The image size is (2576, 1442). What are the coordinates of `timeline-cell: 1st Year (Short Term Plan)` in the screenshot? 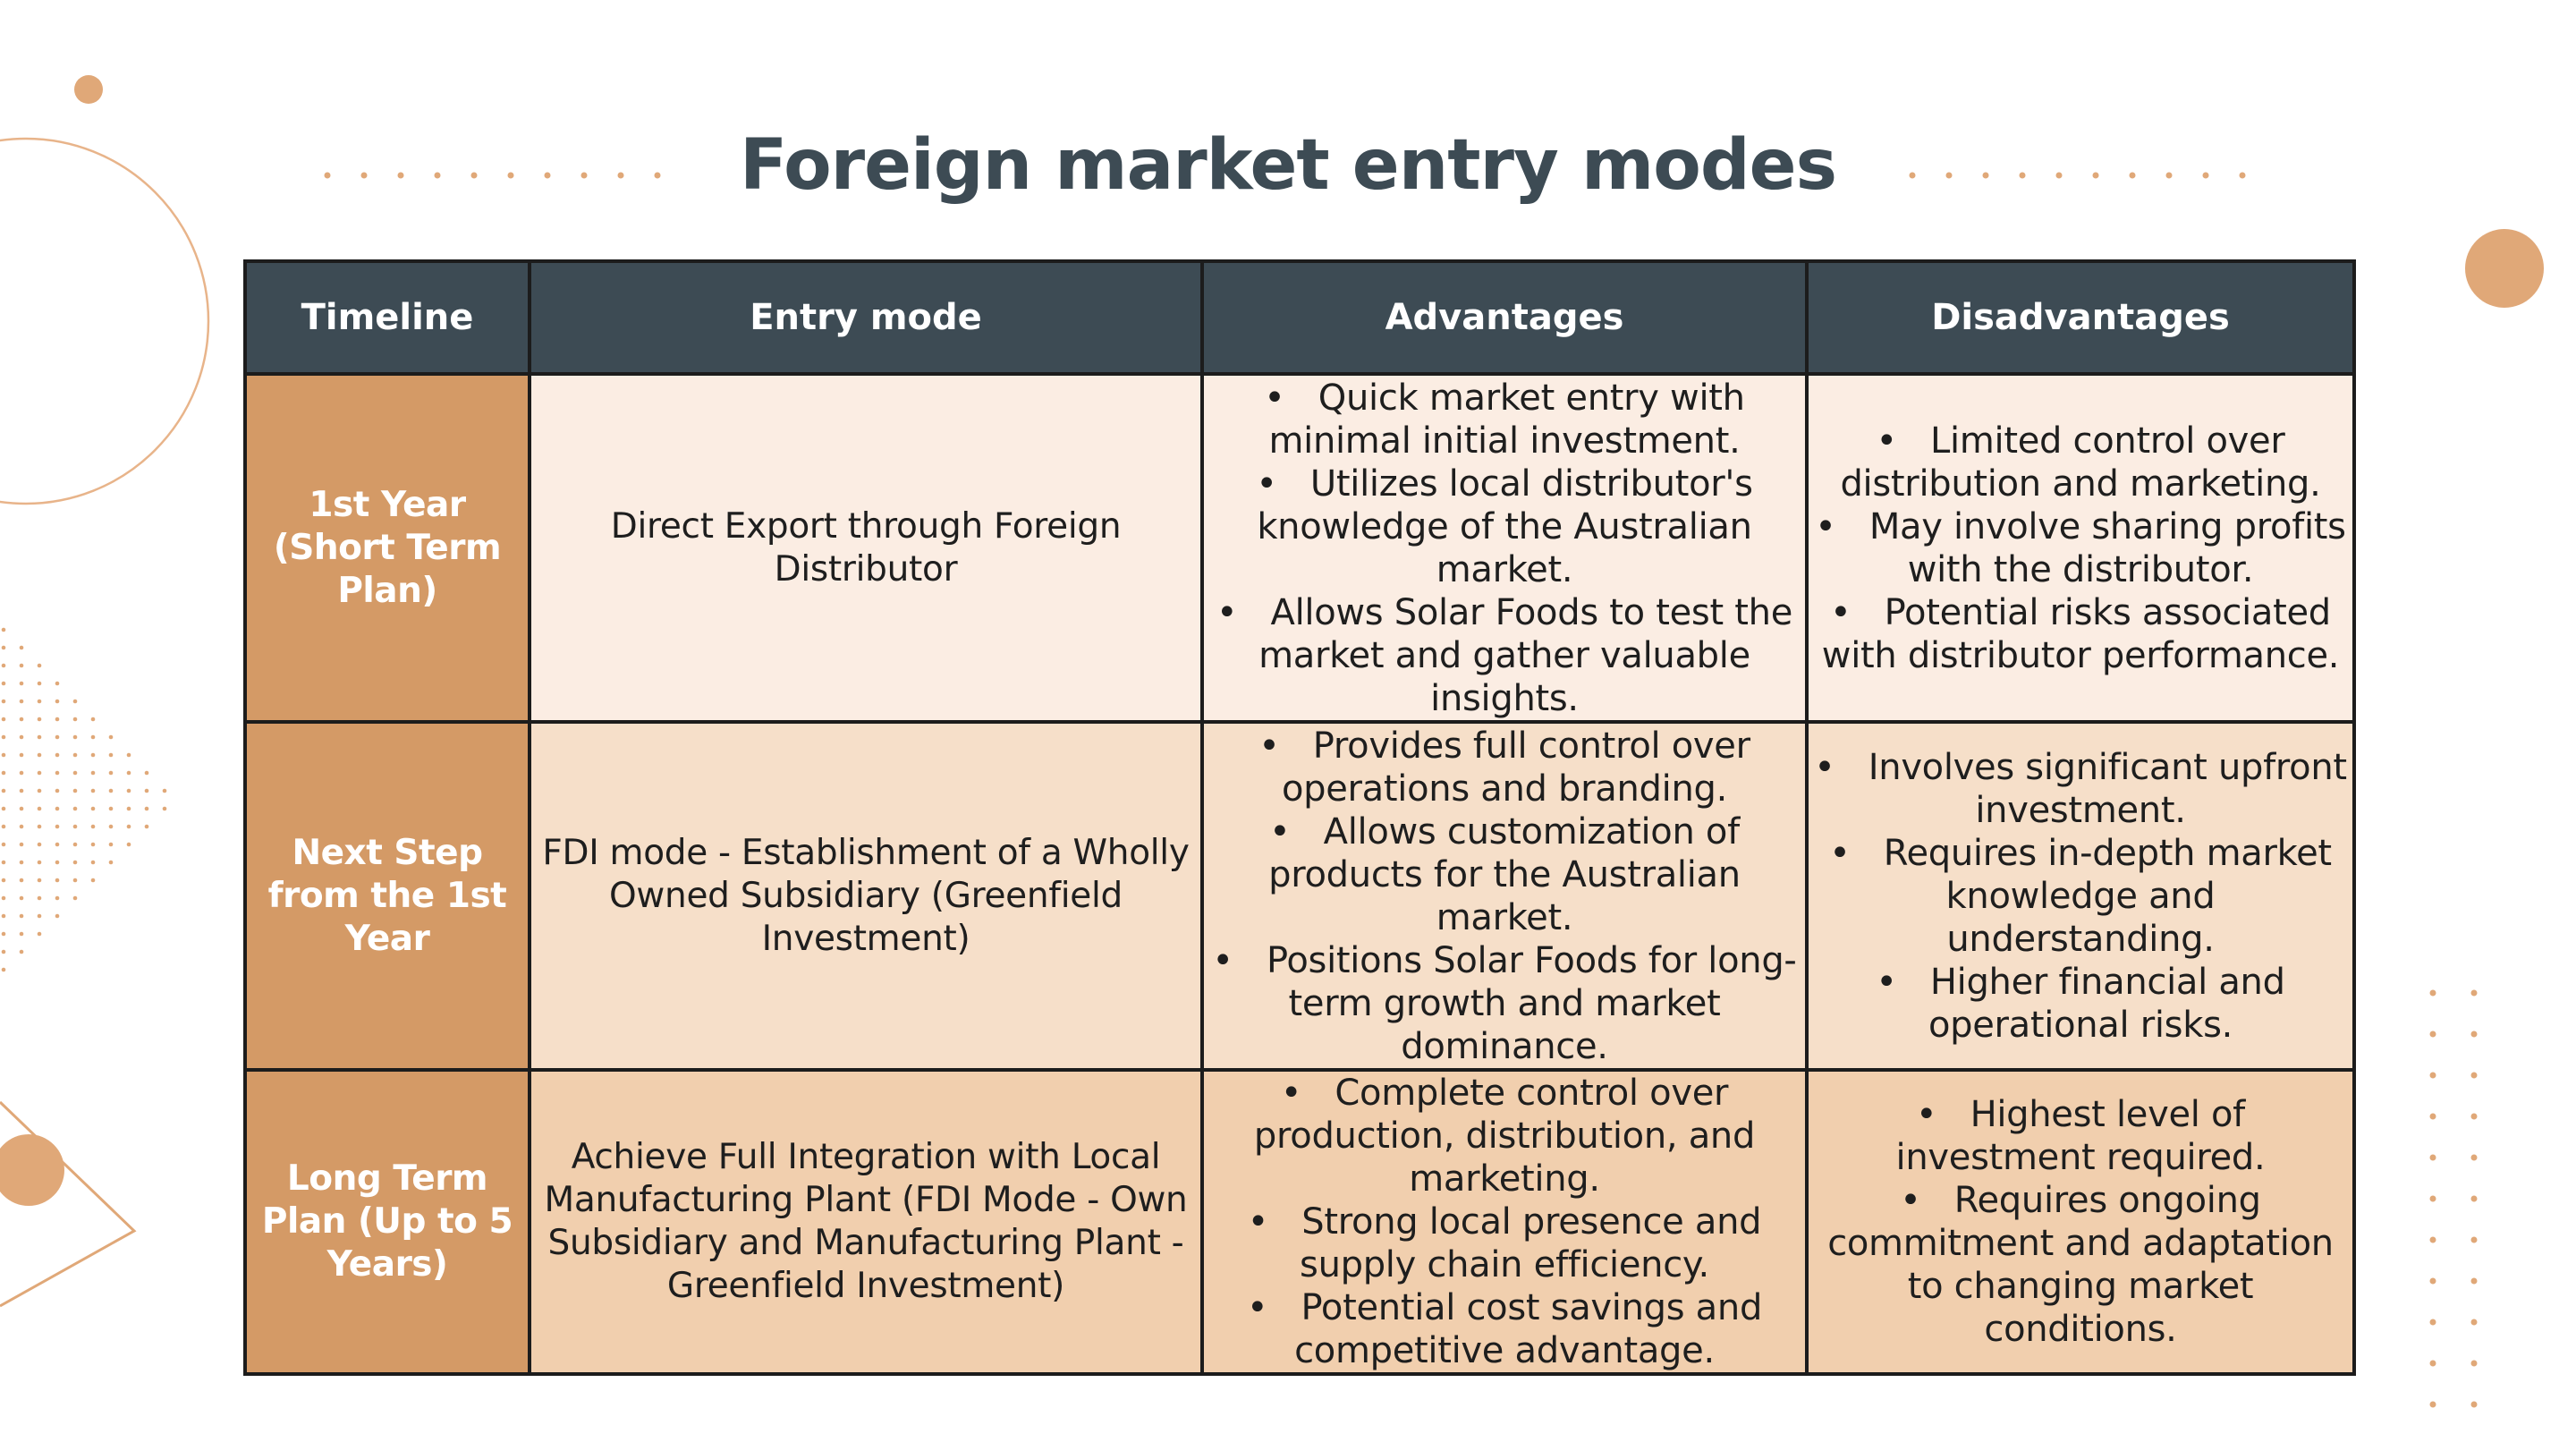 It's located at (387, 548).